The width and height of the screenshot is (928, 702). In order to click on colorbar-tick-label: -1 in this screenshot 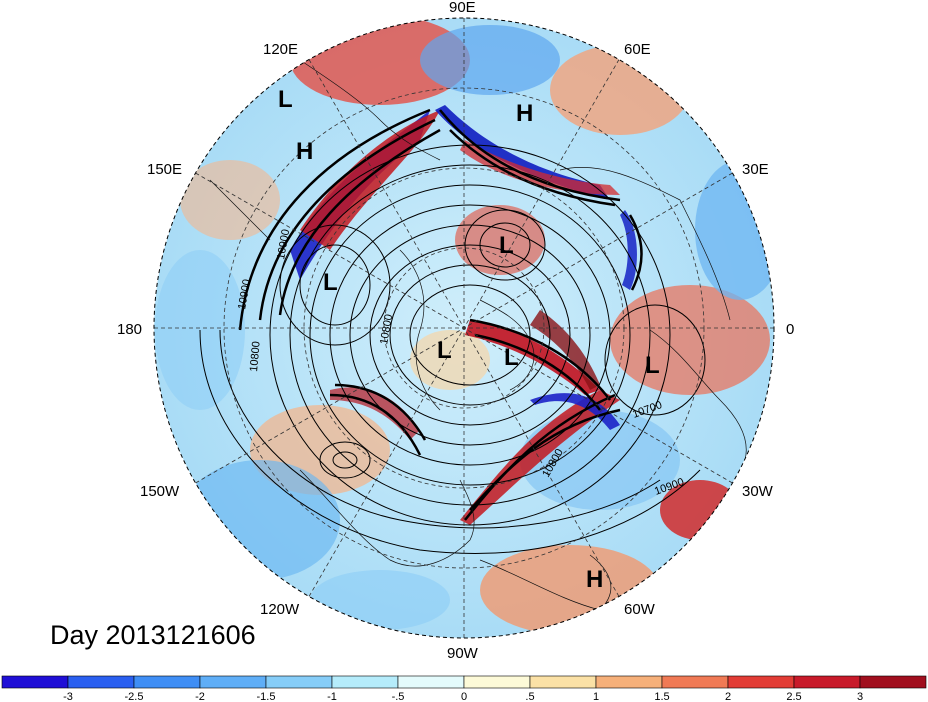, I will do `click(332, 696)`.